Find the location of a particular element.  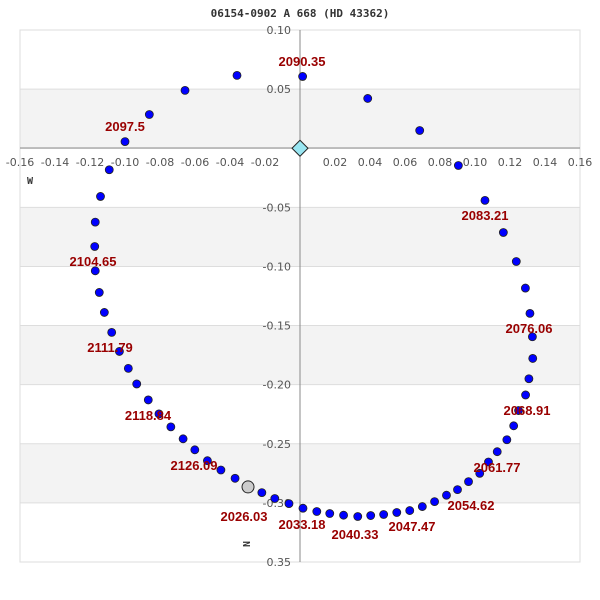

x-tick-label: 0.08 is located at coordinates (440, 162).